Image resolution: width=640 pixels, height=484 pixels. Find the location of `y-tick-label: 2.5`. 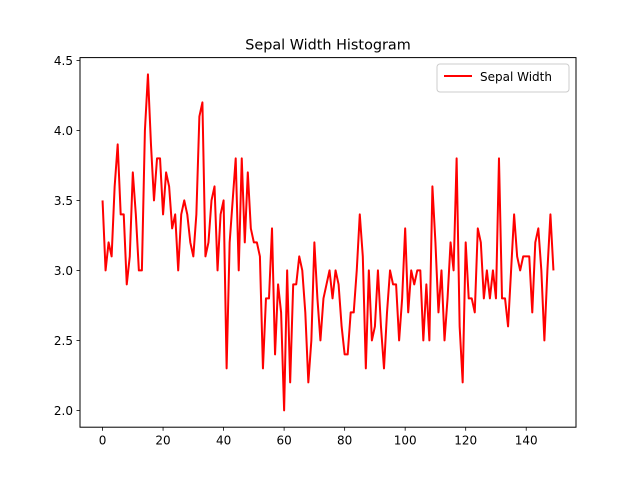

y-tick-label: 2.5 is located at coordinates (63, 341).